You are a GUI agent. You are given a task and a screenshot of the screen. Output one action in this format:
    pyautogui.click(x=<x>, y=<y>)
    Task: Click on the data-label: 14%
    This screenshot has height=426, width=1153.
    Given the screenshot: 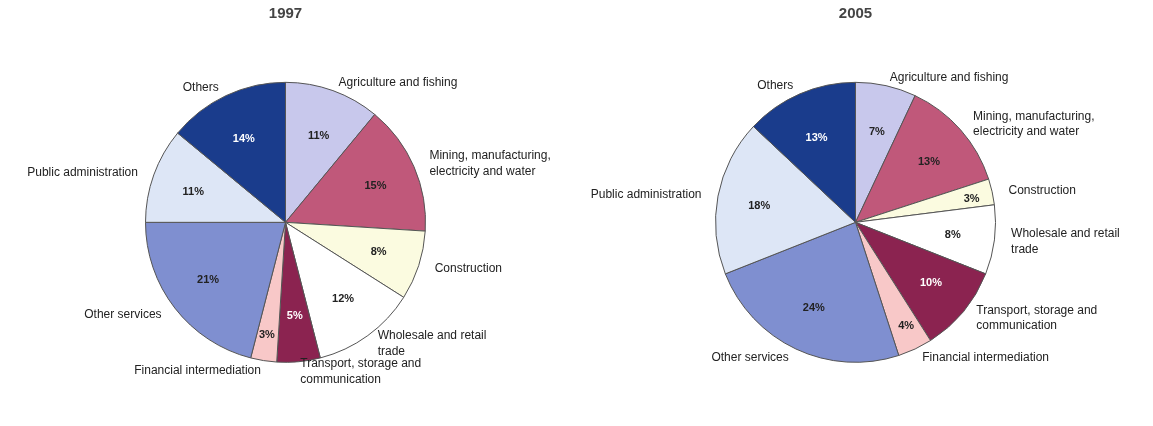 What is the action you would take?
    pyautogui.click(x=243, y=137)
    